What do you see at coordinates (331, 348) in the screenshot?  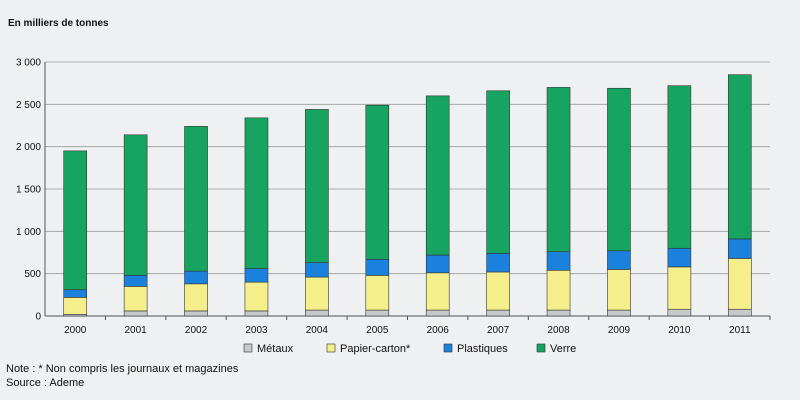 I see `legend-swatch-papier` at bounding box center [331, 348].